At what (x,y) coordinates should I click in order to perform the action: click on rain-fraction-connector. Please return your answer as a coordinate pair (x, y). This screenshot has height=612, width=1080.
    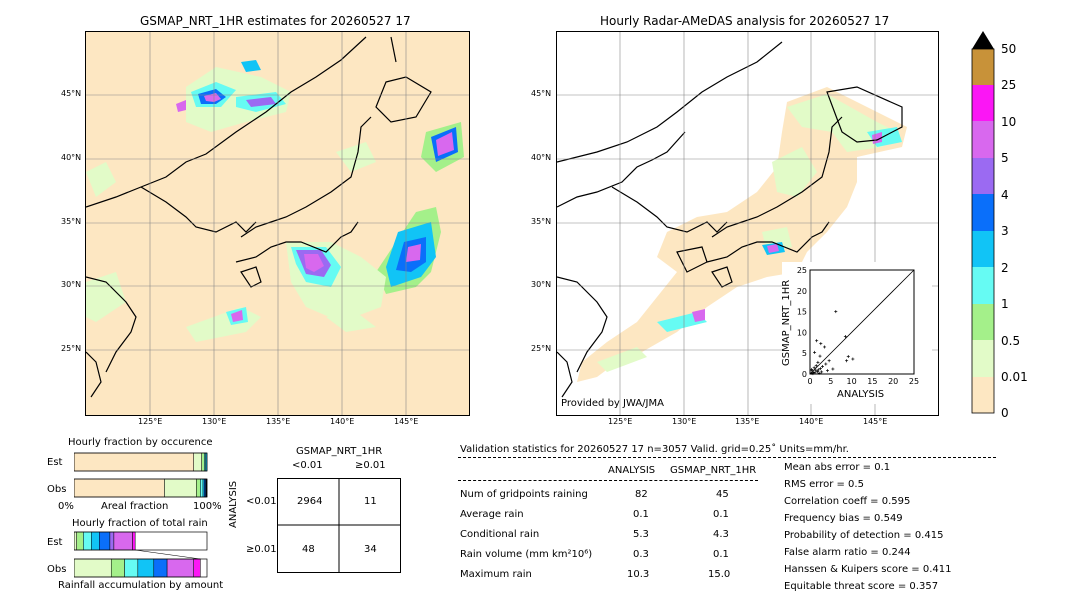
    Looking at the image, I should click on (168, 554).